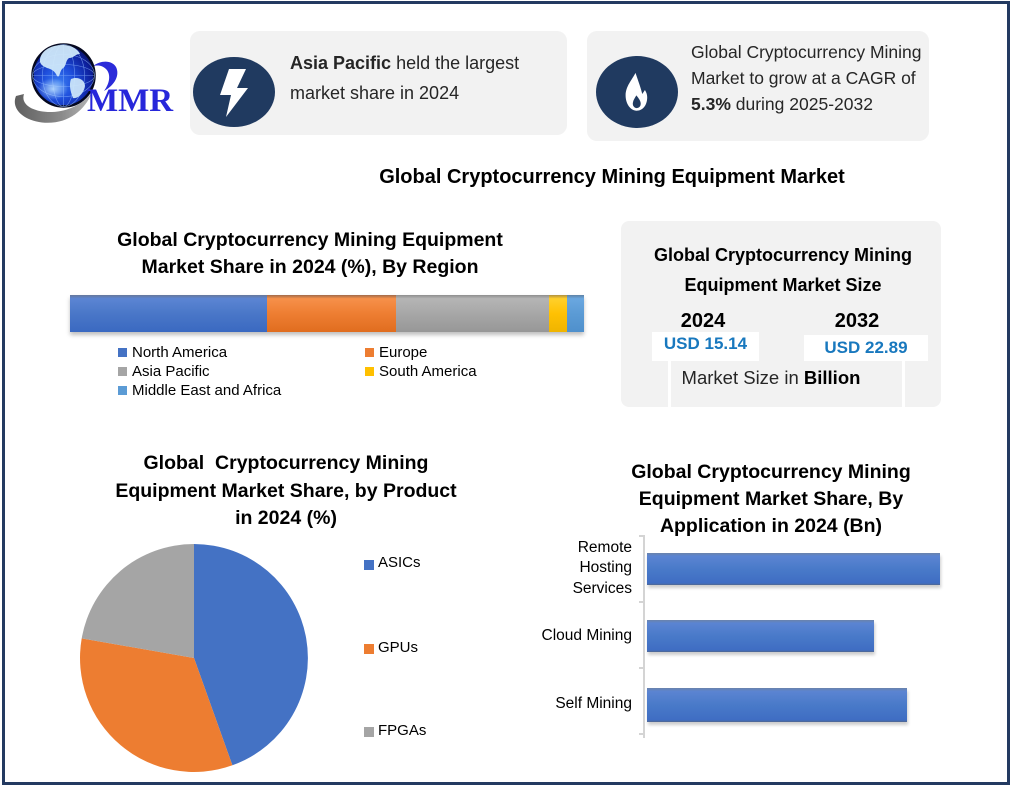 Image resolution: width=1012 pixels, height=786 pixels. I want to click on svg-text: MMR, so click(130, 101).